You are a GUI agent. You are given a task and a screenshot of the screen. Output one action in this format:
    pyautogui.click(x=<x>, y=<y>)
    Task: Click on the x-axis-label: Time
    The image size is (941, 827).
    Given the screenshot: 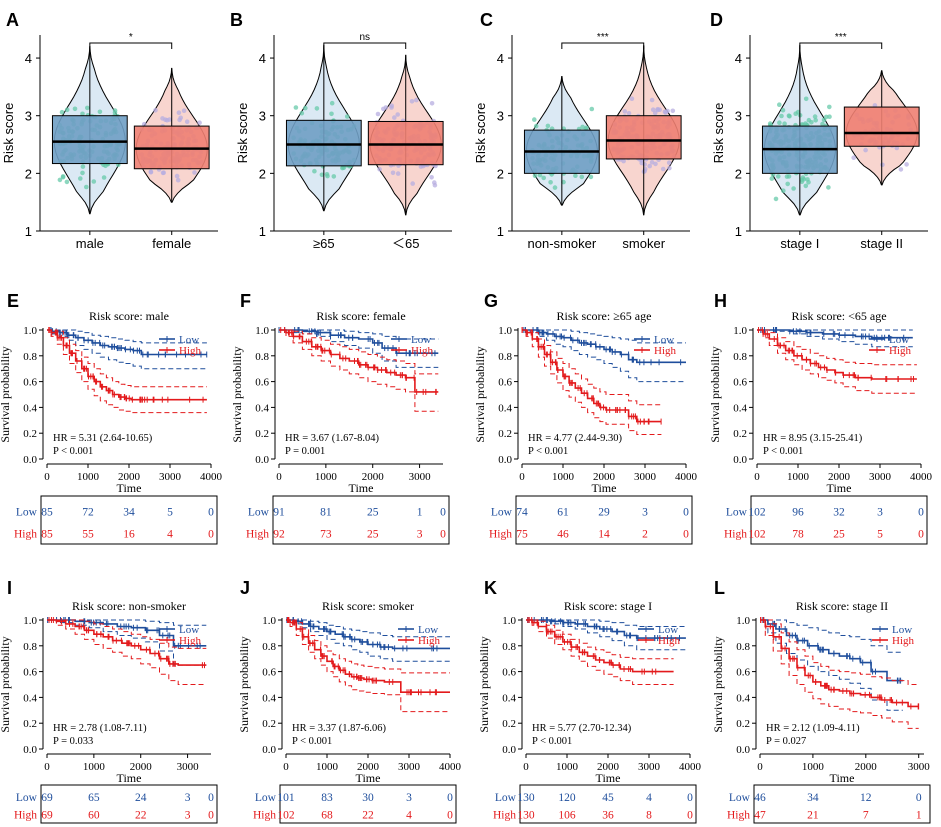 What is the action you would take?
    pyautogui.click(x=842, y=778)
    